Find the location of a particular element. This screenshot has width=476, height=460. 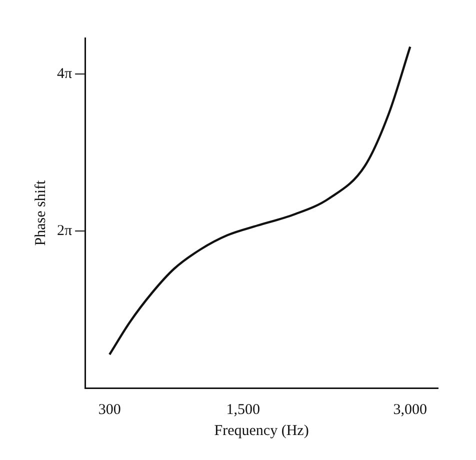

x-tick-label: 1,500 is located at coordinates (243, 410).